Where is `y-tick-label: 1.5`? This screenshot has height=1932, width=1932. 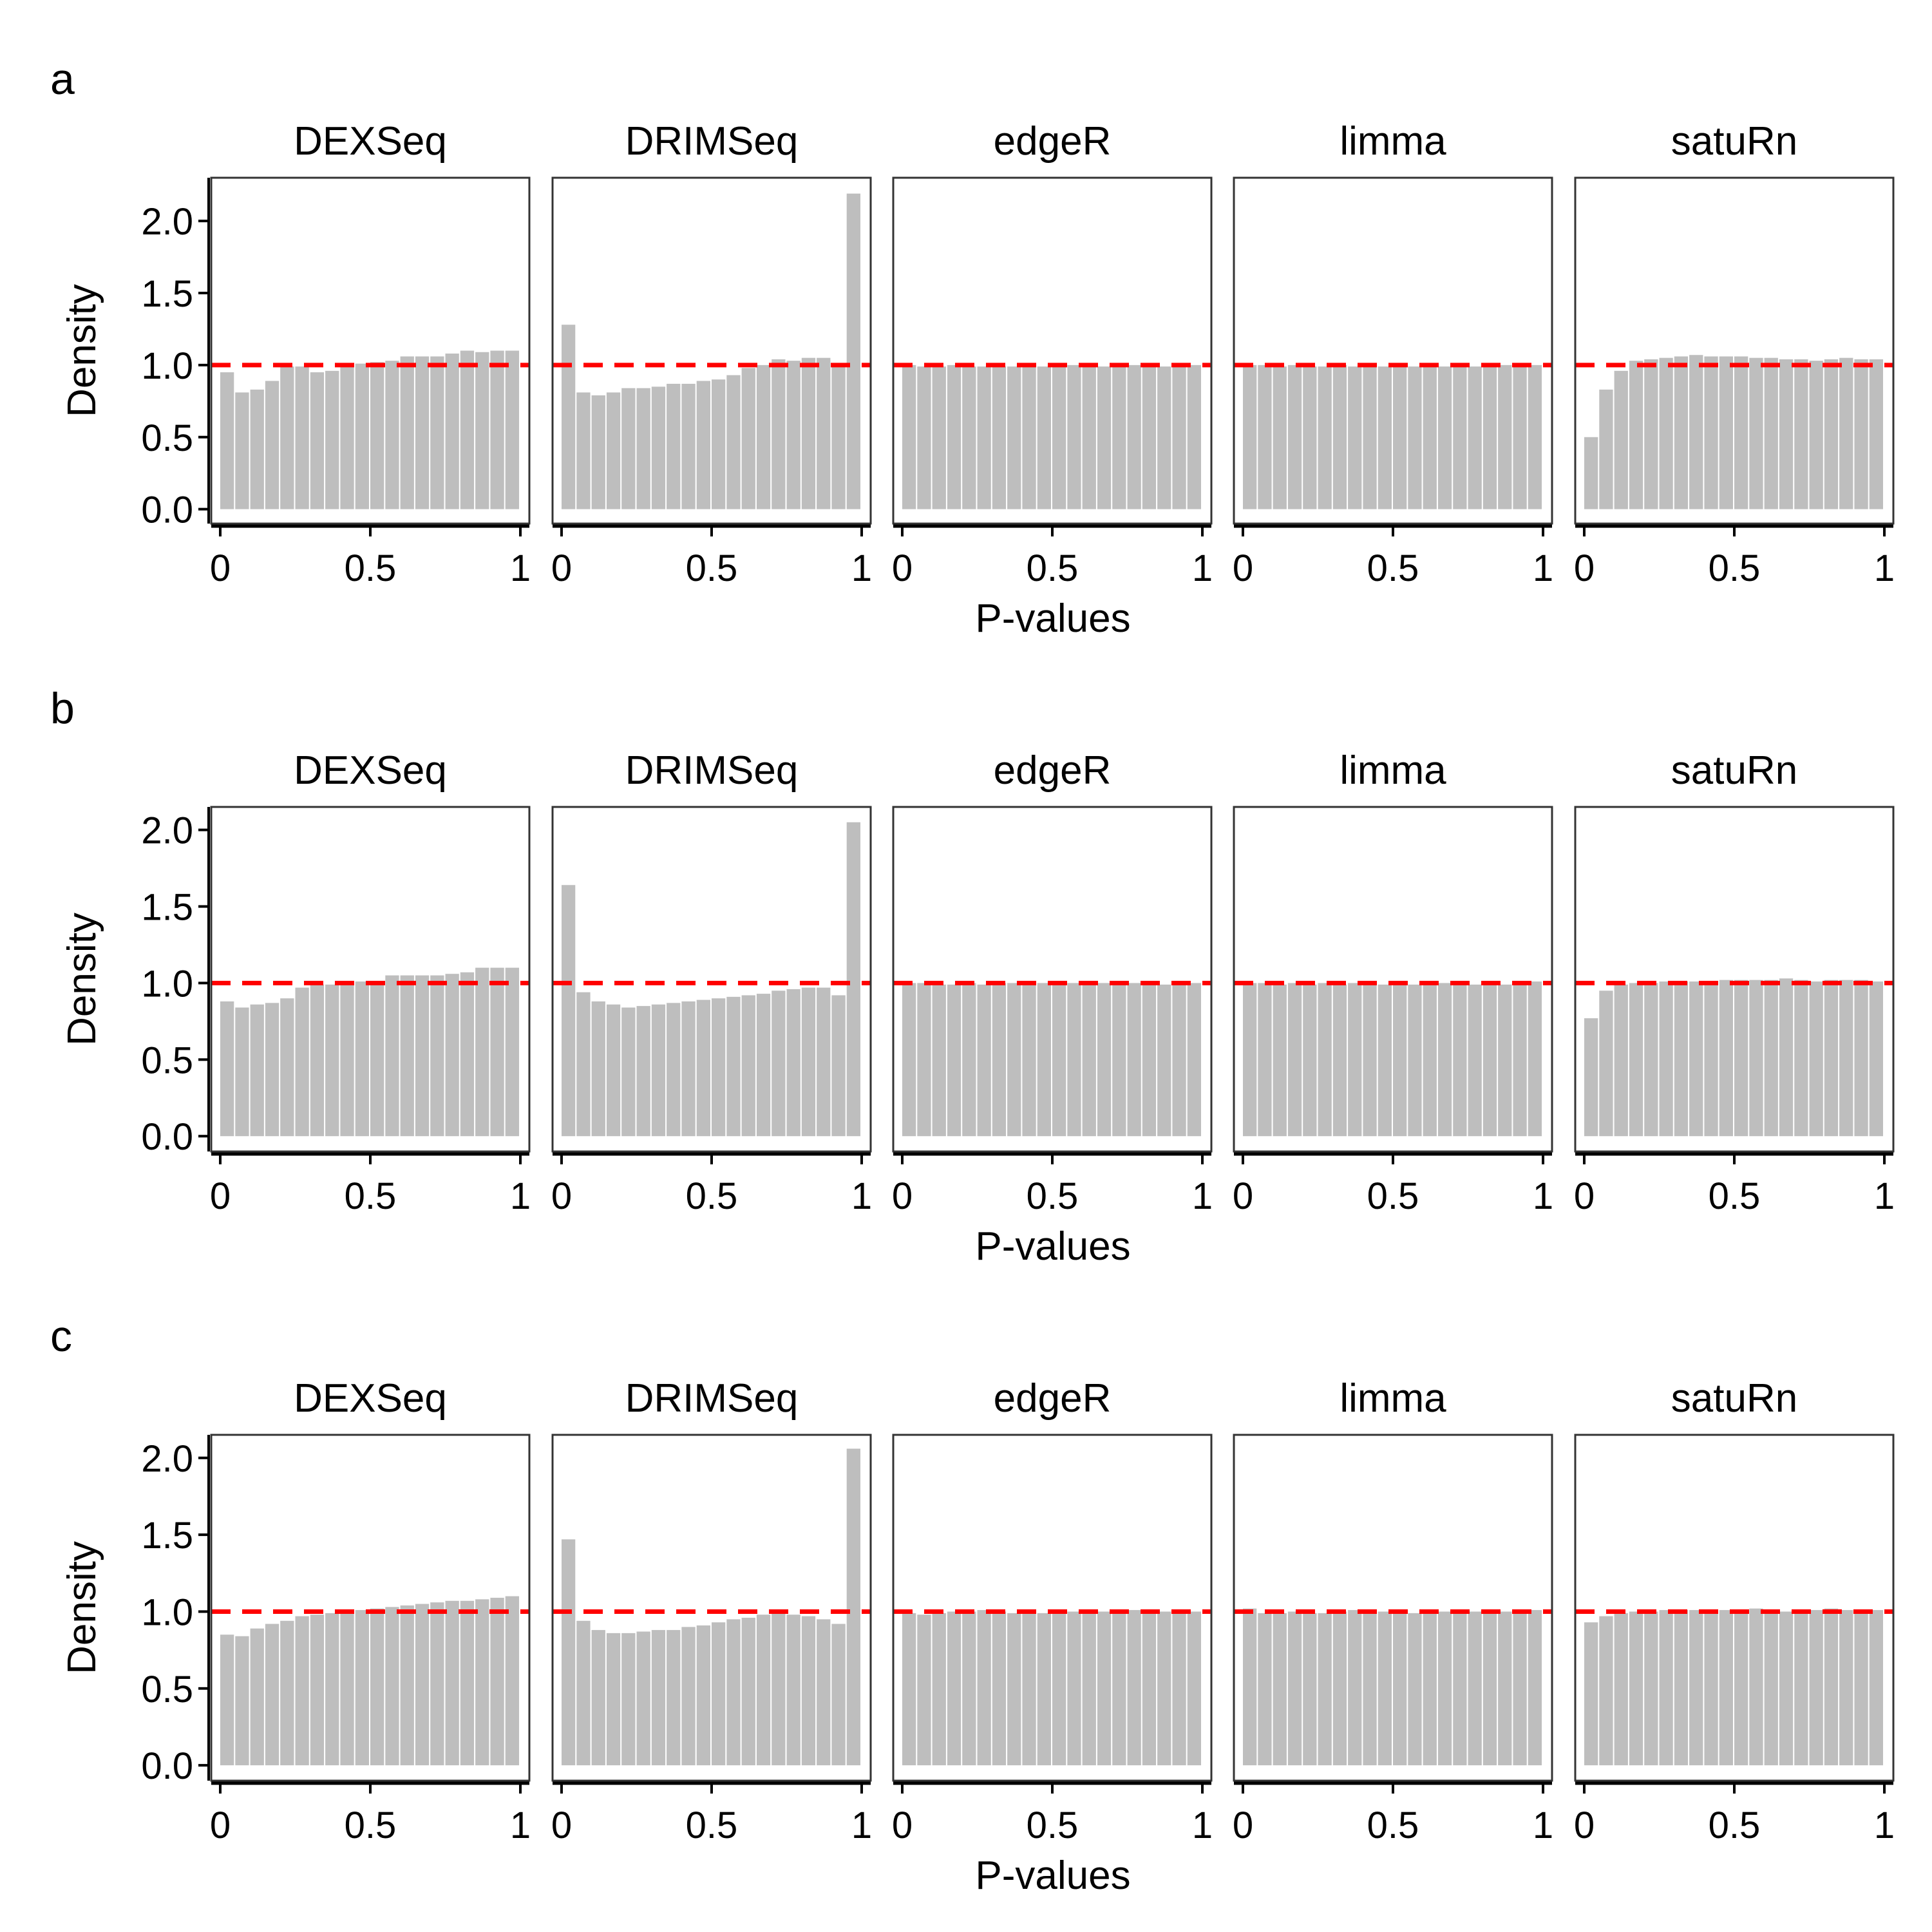
y-tick-label: 1.5 is located at coordinates (167, 294).